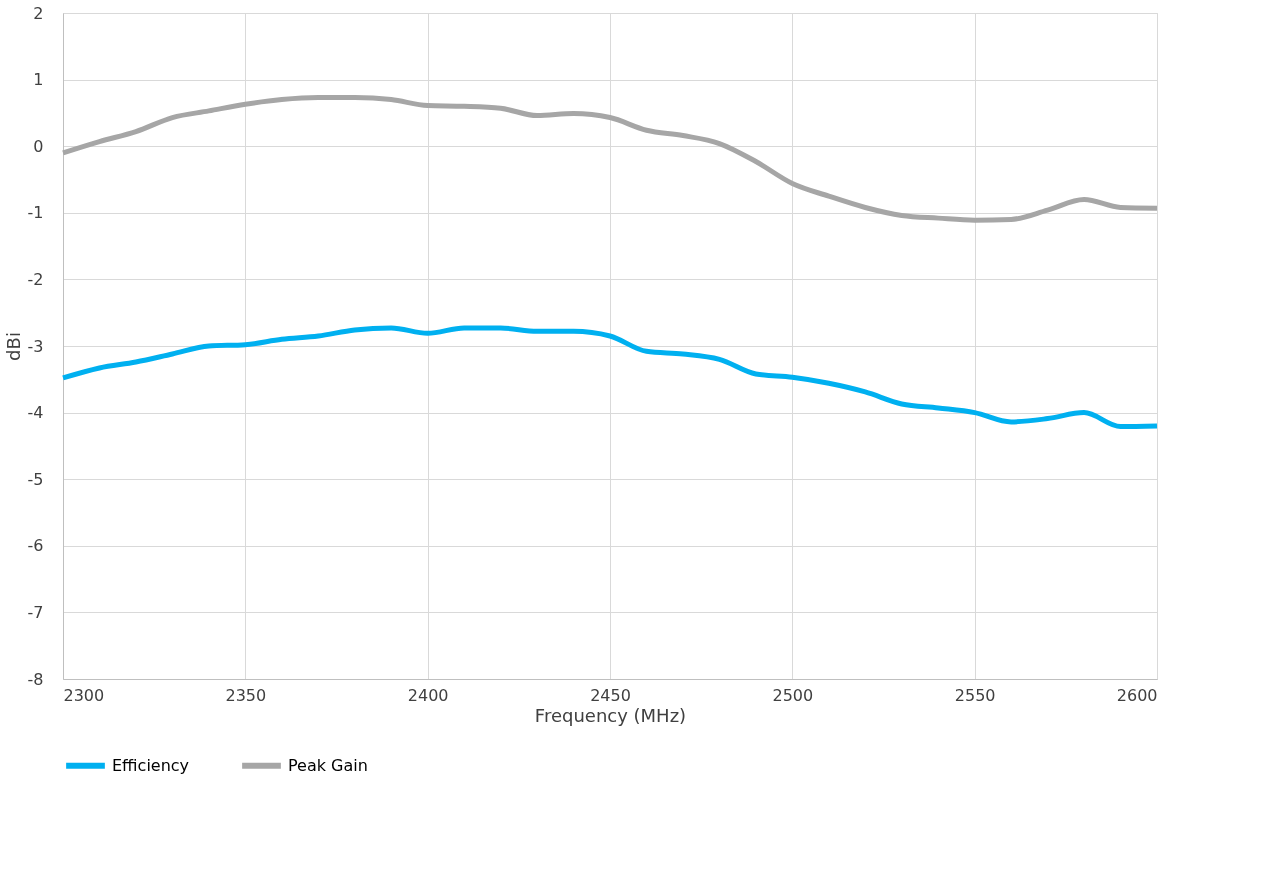 The image size is (1273, 884). Describe the element at coordinates (428, 695) in the screenshot. I see `x-tick-label: 2400` at that location.